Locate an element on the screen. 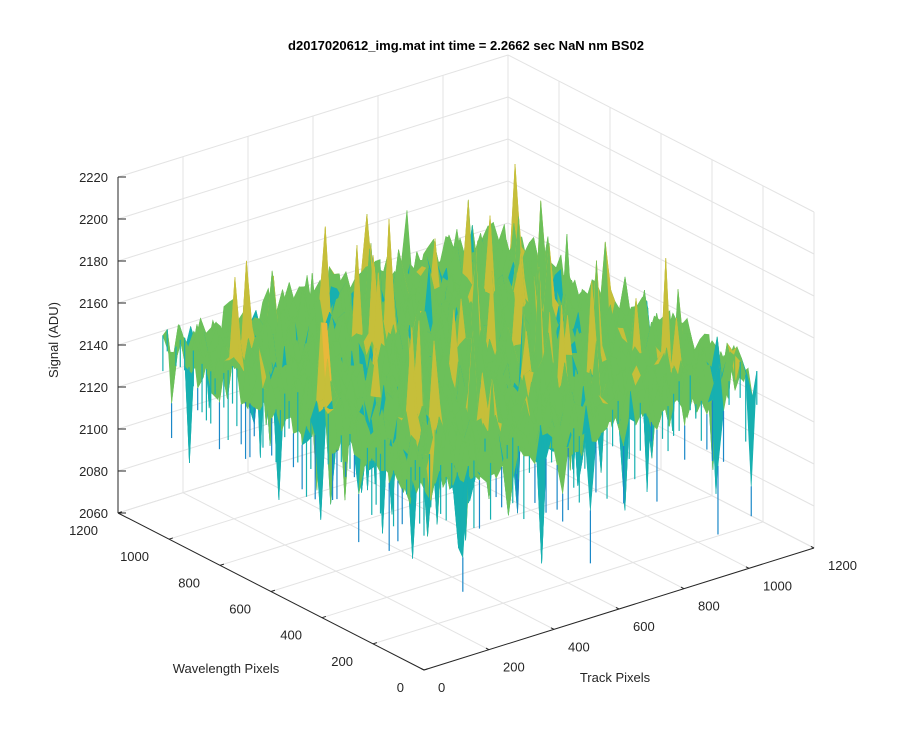 The width and height of the screenshot is (900, 750). x-tick-label: 200 is located at coordinates (514, 667).